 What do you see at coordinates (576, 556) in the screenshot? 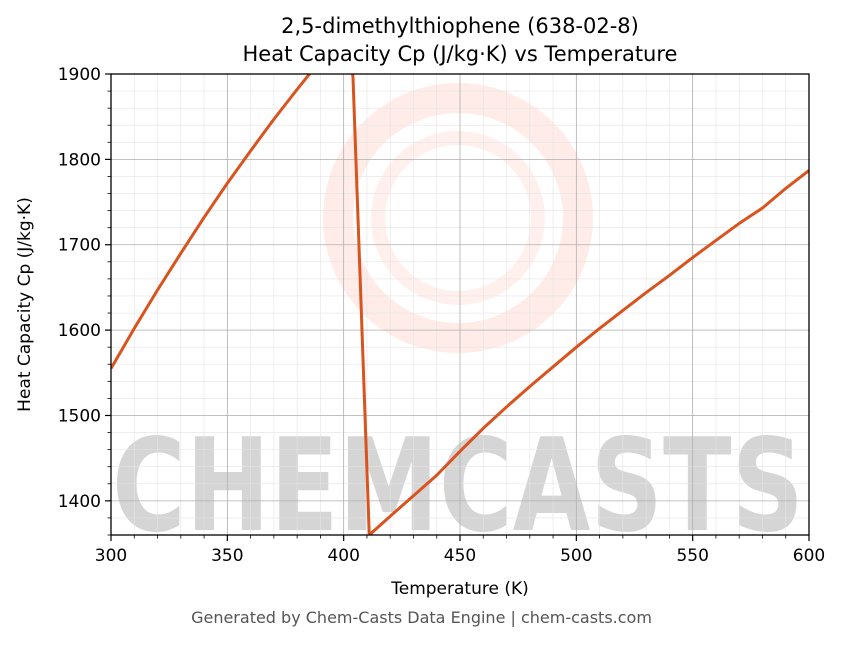
I see `x-tick-label: 500` at bounding box center [576, 556].